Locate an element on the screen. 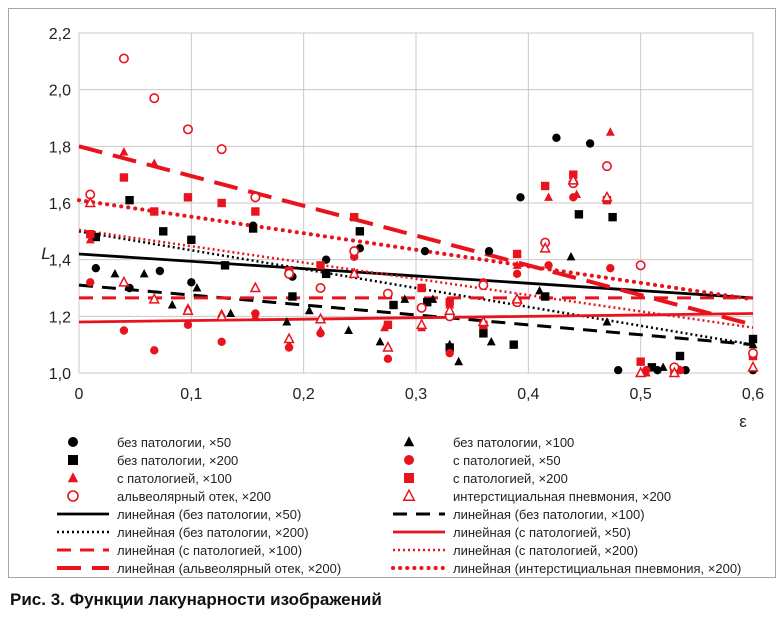 This screenshot has height=619, width=784. line-solid-icon is located at coordinates (419, 532).